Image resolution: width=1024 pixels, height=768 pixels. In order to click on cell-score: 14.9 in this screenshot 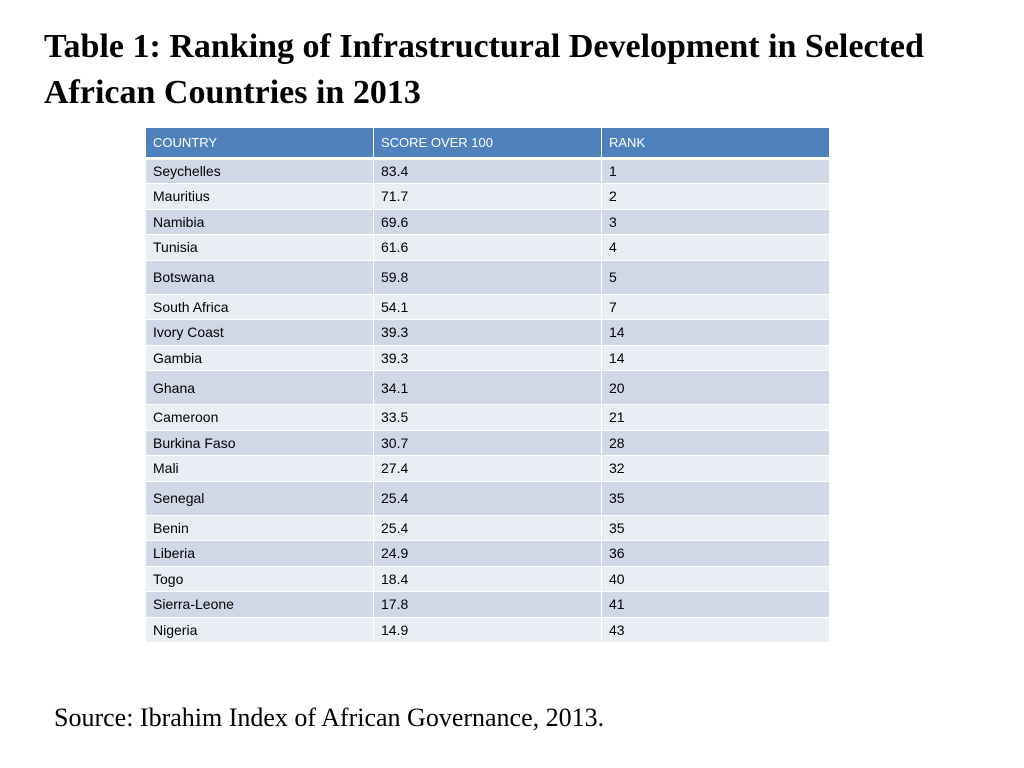, I will do `click(487, 630)`.